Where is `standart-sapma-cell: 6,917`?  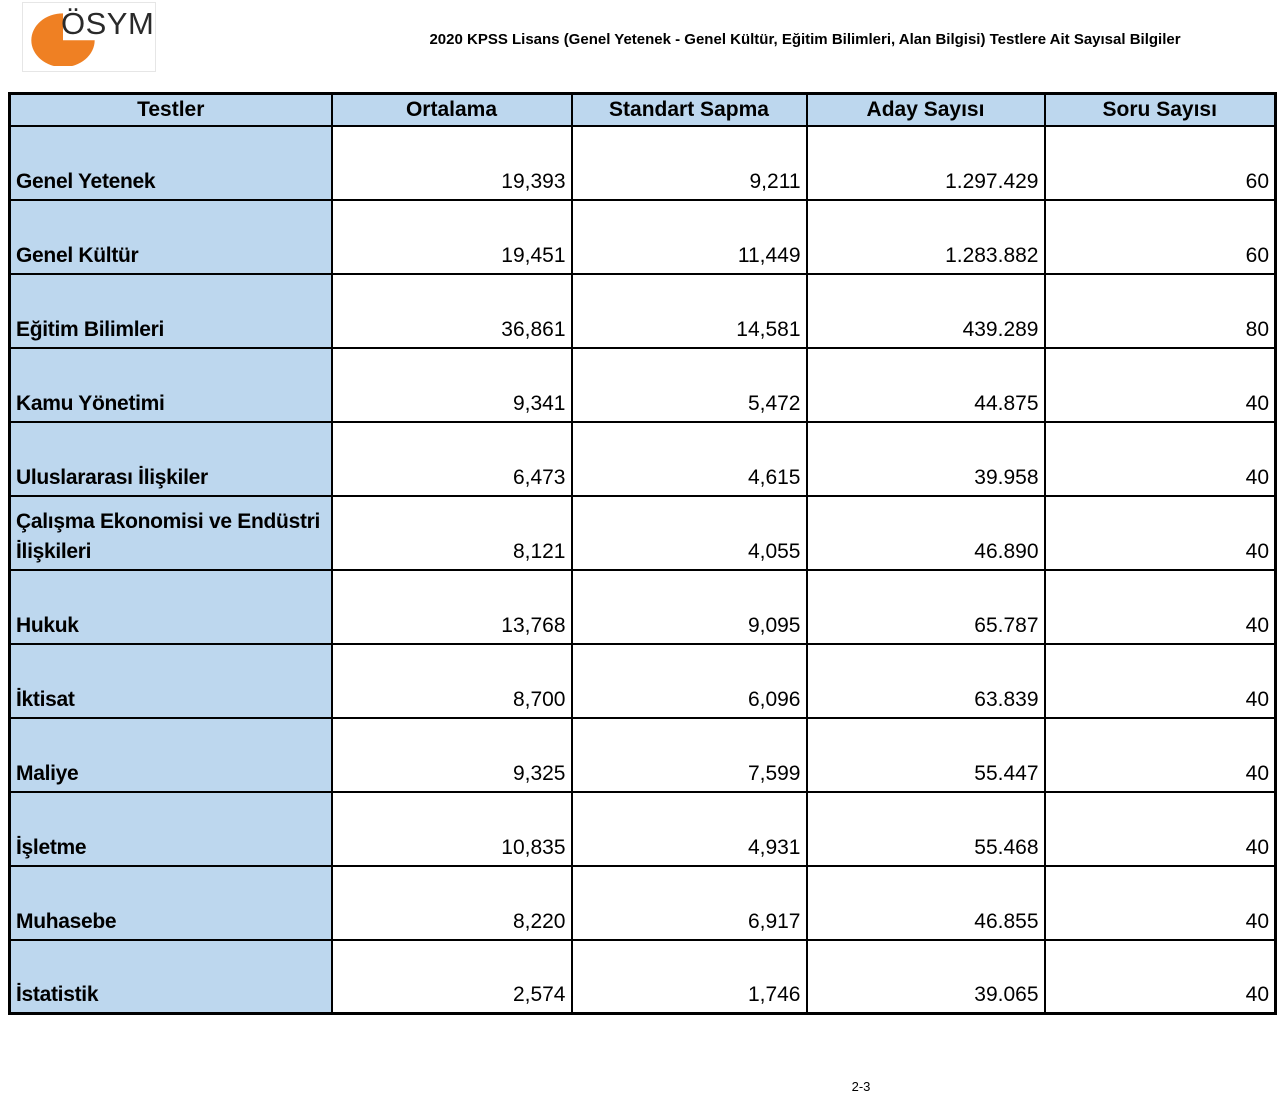 standart-sapma-cell: 6,917 is located at coordinates (689, 902).